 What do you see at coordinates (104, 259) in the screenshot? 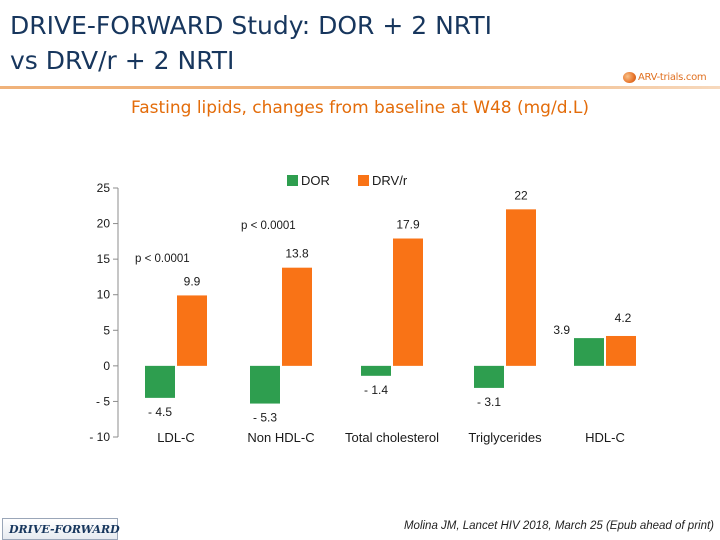
I see `y-tick-label: 15` at bounding box center [104, 259].